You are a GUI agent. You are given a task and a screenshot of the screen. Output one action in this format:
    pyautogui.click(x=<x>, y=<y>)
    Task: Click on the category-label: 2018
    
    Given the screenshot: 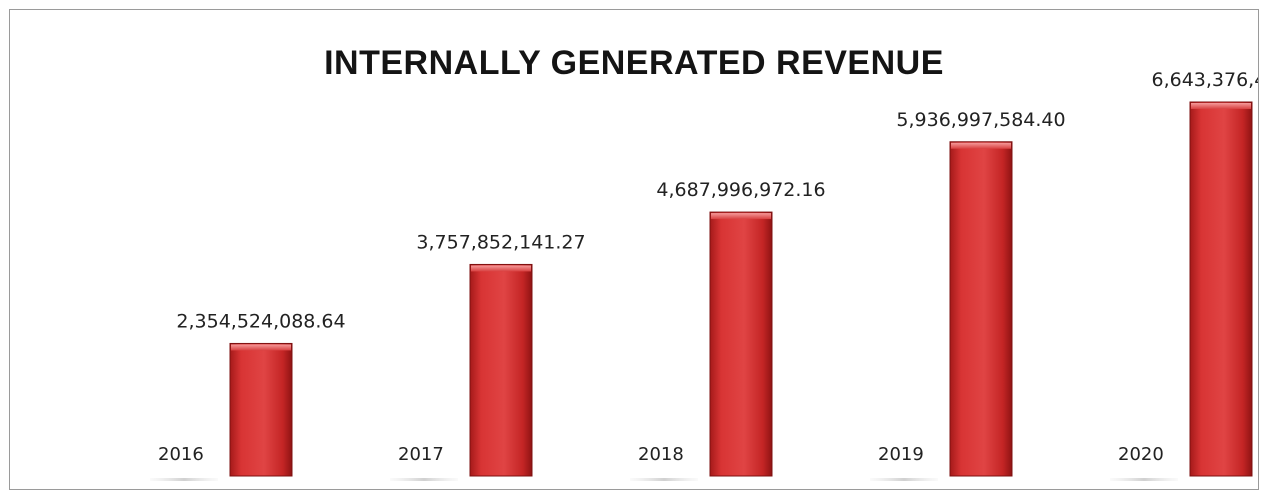 What is the action you would take?
    pyautogui.click(x=661, y=454)
    